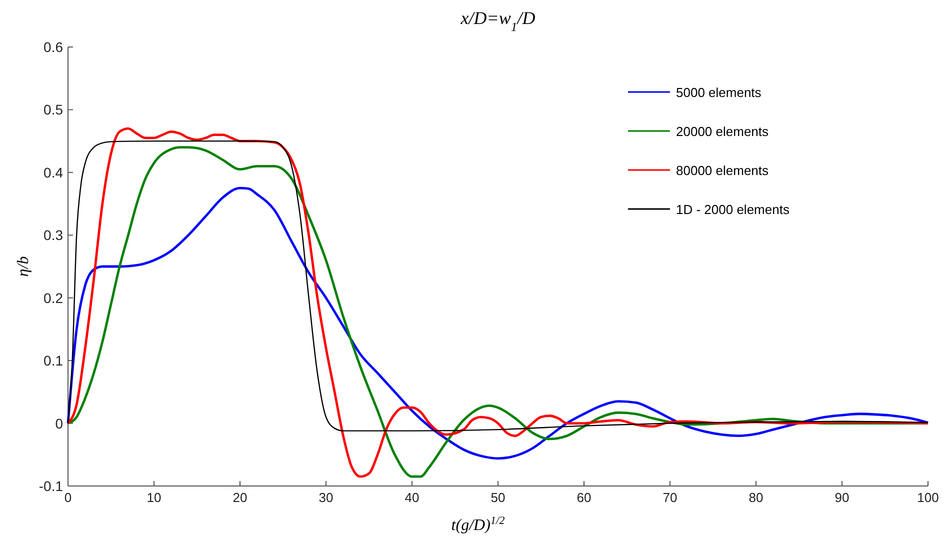 This screenshot has width=944, height=540. I want to click on x-axis-title: t(g/D)$^{1/2}$, so click(478, 524).